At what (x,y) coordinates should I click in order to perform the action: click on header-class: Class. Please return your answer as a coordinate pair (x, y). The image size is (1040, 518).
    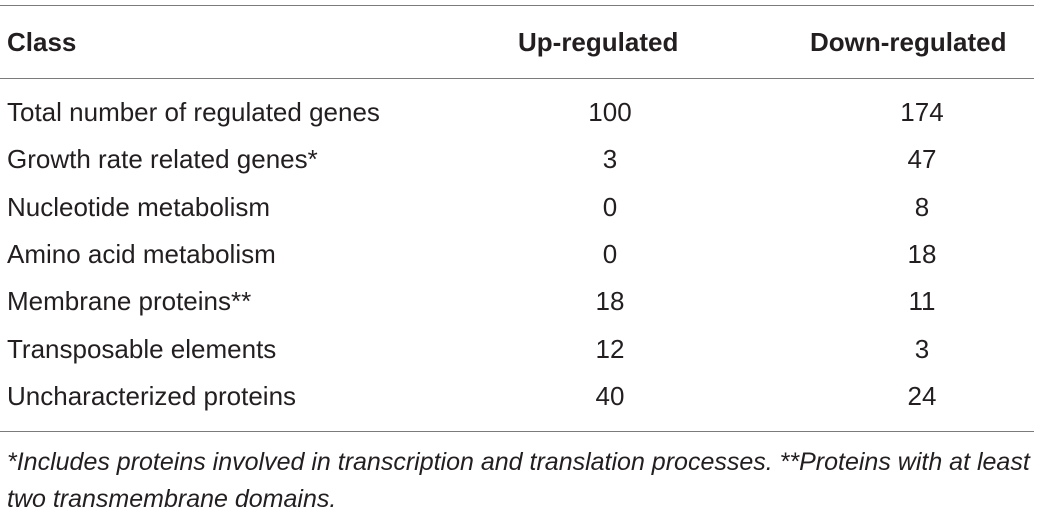
    Looking at the image, I should click on (42, 42).